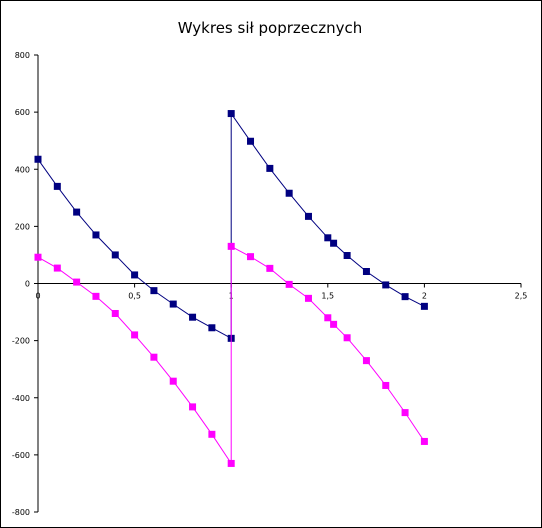  Describe the element at coordinates (22, 112) in the screenshot. I see `y-tick-label: 600` at that location.